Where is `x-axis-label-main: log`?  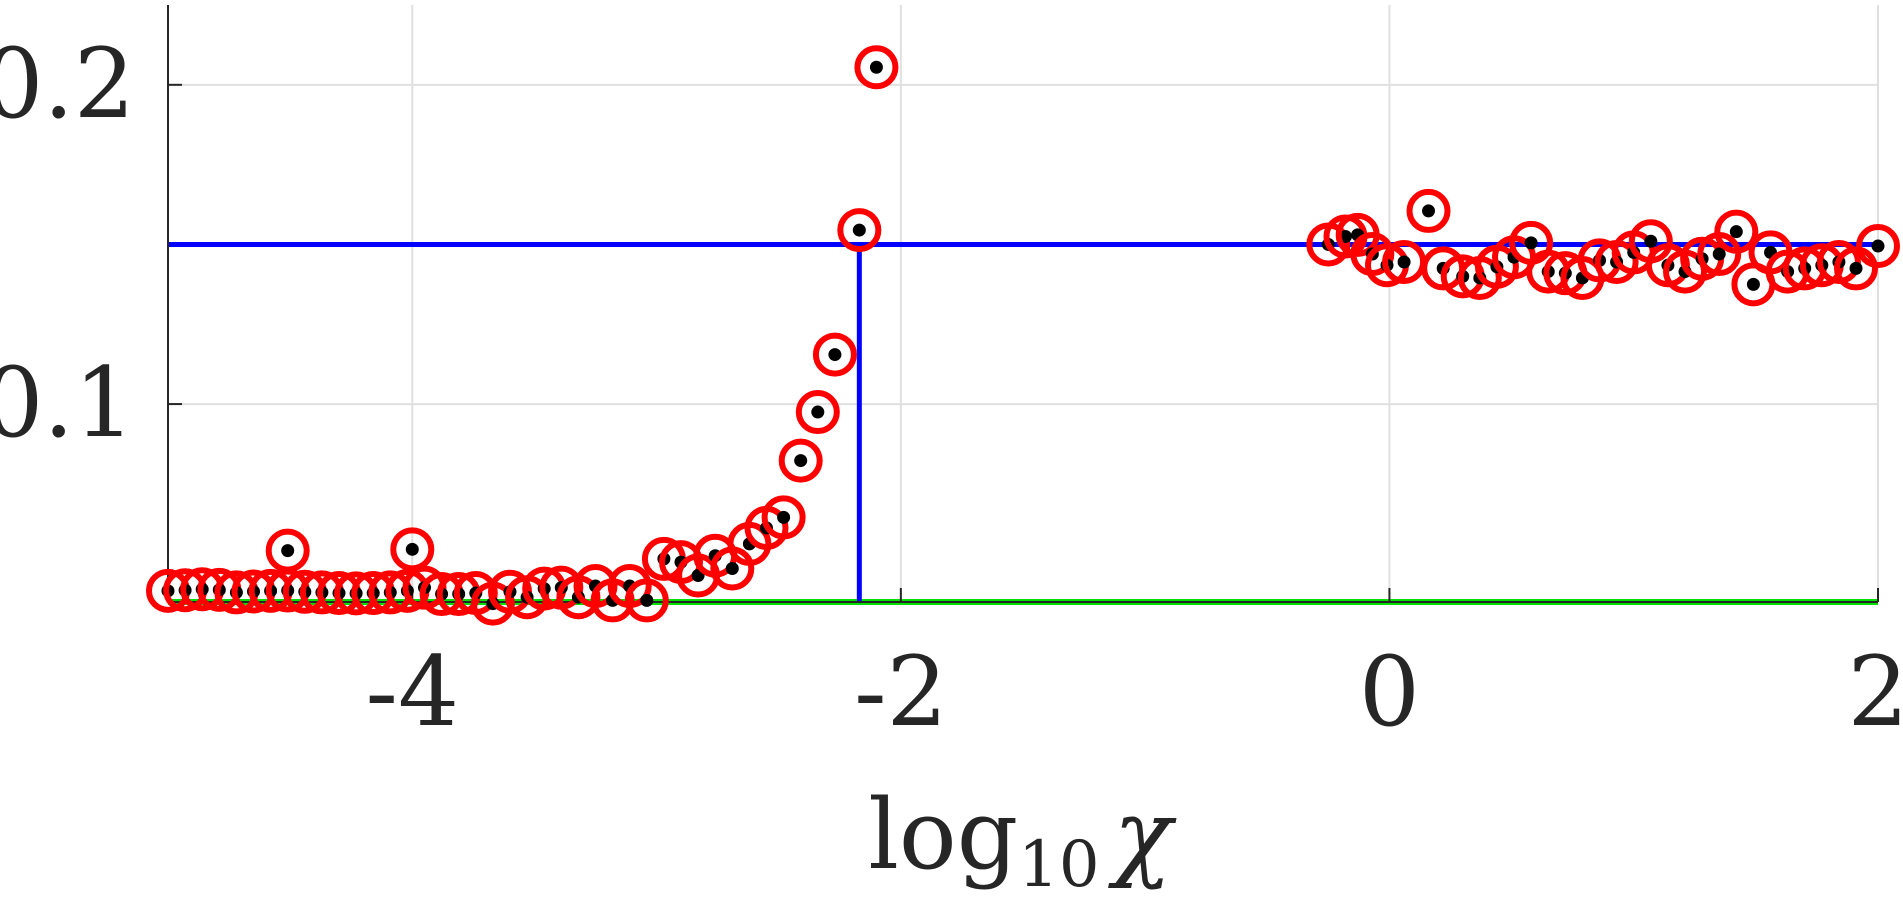 x-axis-label-main: log is located at coordinates (943, 835).